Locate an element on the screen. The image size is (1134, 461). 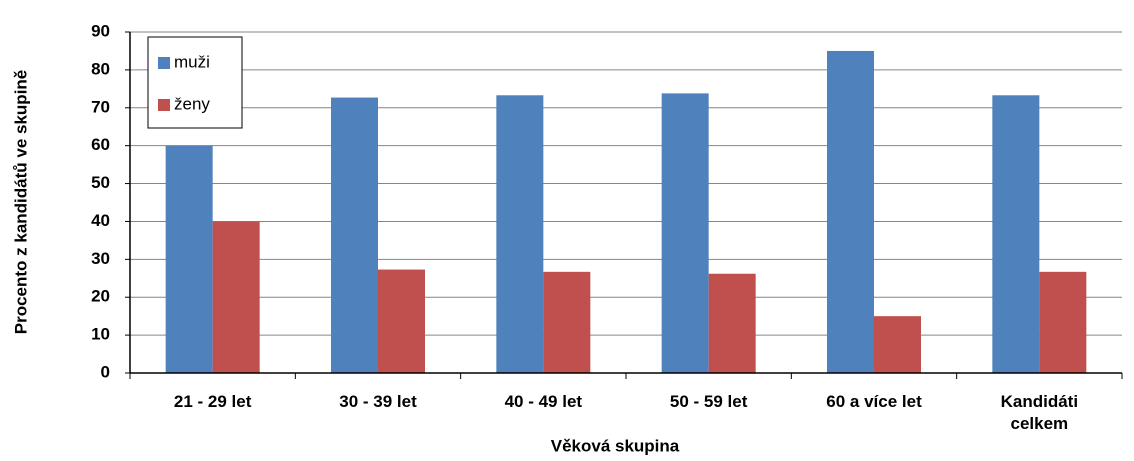
x-tick-label: 40 - 49 let is located at coordinates (543, 401).